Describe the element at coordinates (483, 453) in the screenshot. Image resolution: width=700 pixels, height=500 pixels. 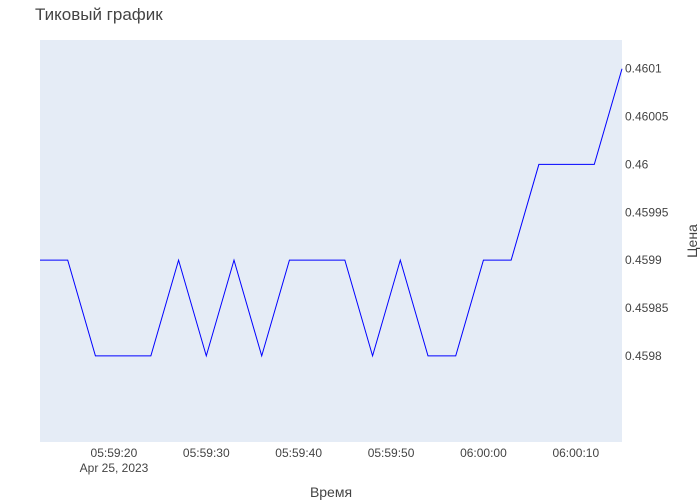
I see `x-tick-label: 06:00:00` at that location.